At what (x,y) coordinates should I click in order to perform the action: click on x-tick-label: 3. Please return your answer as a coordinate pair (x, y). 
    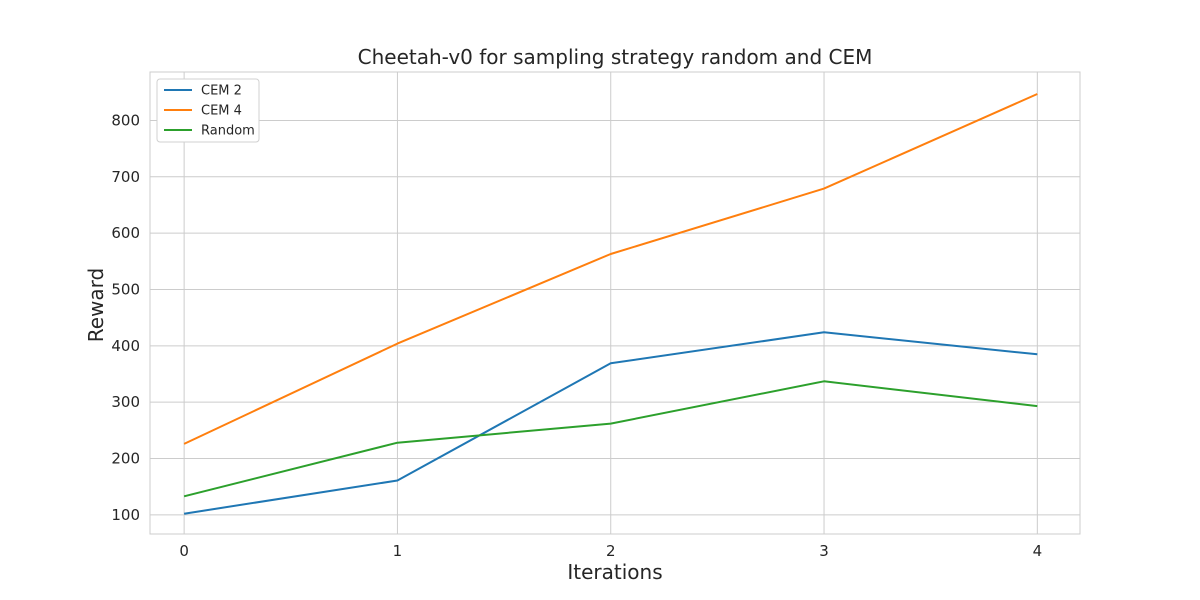
    Looking at the image, I should click on (824, 551).